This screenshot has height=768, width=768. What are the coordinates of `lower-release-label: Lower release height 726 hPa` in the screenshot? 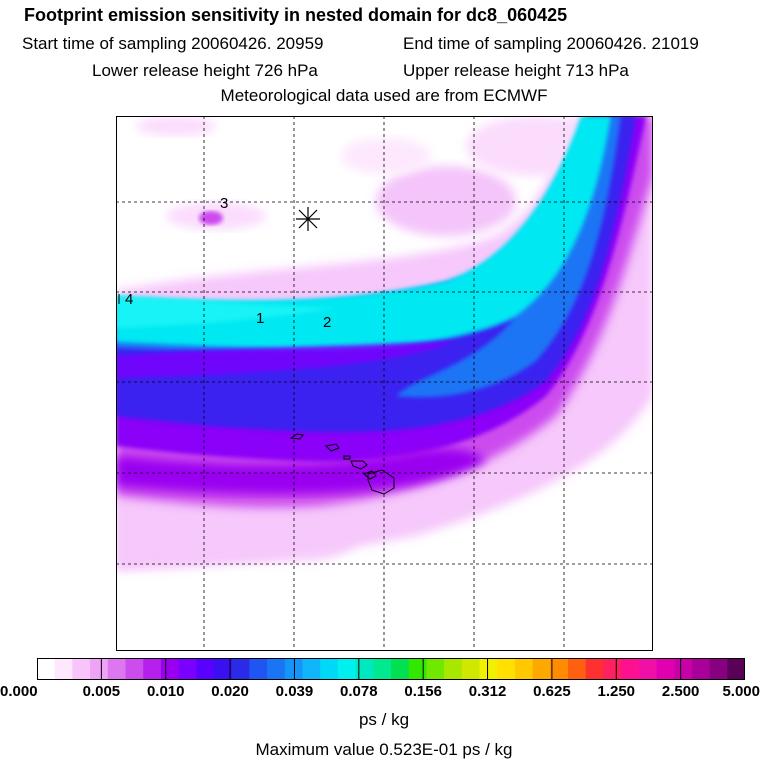 It's located at (205, 70).